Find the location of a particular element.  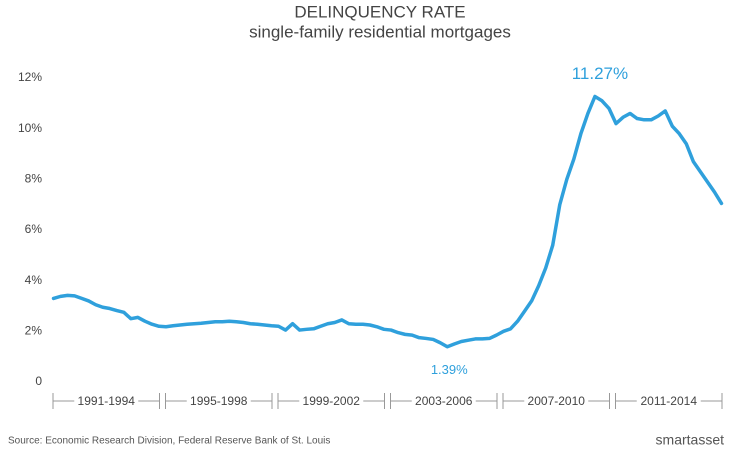

logo: smartasset is located at coordinates (690, 440).